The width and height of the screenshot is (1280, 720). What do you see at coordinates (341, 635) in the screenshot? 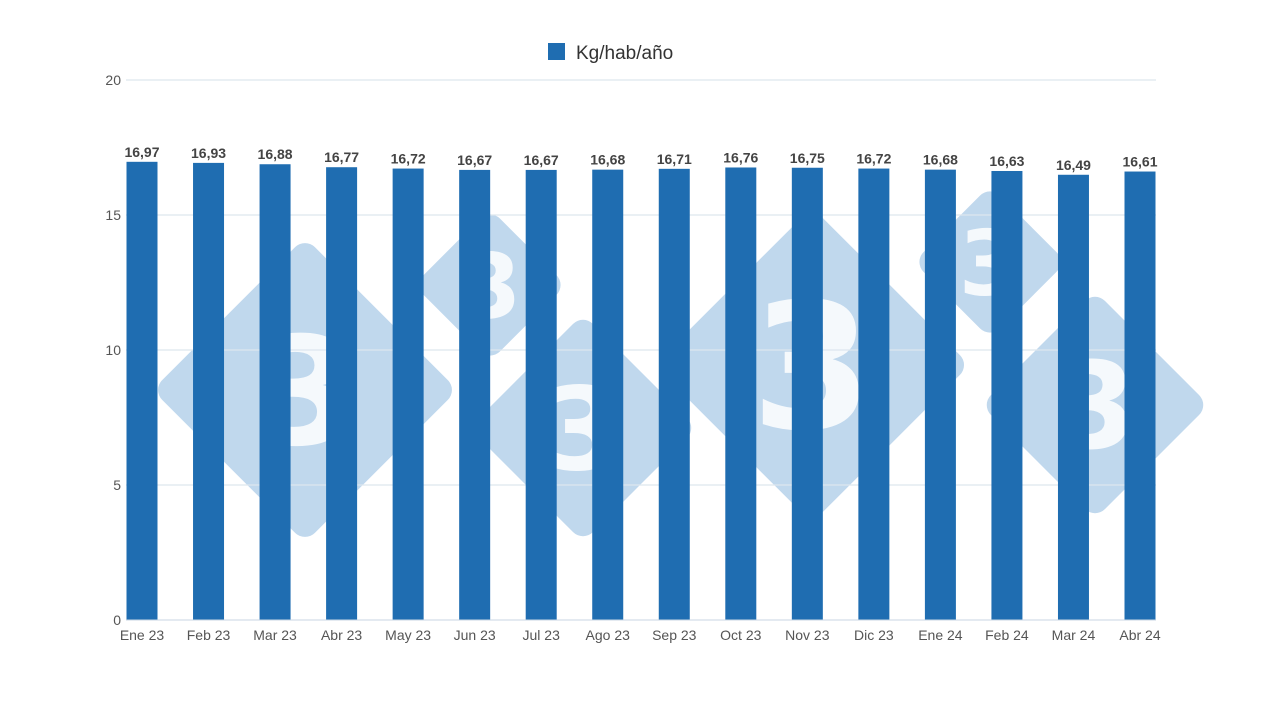
I see `x-tick-label: Abr 23` at bounding box center [341, 635].